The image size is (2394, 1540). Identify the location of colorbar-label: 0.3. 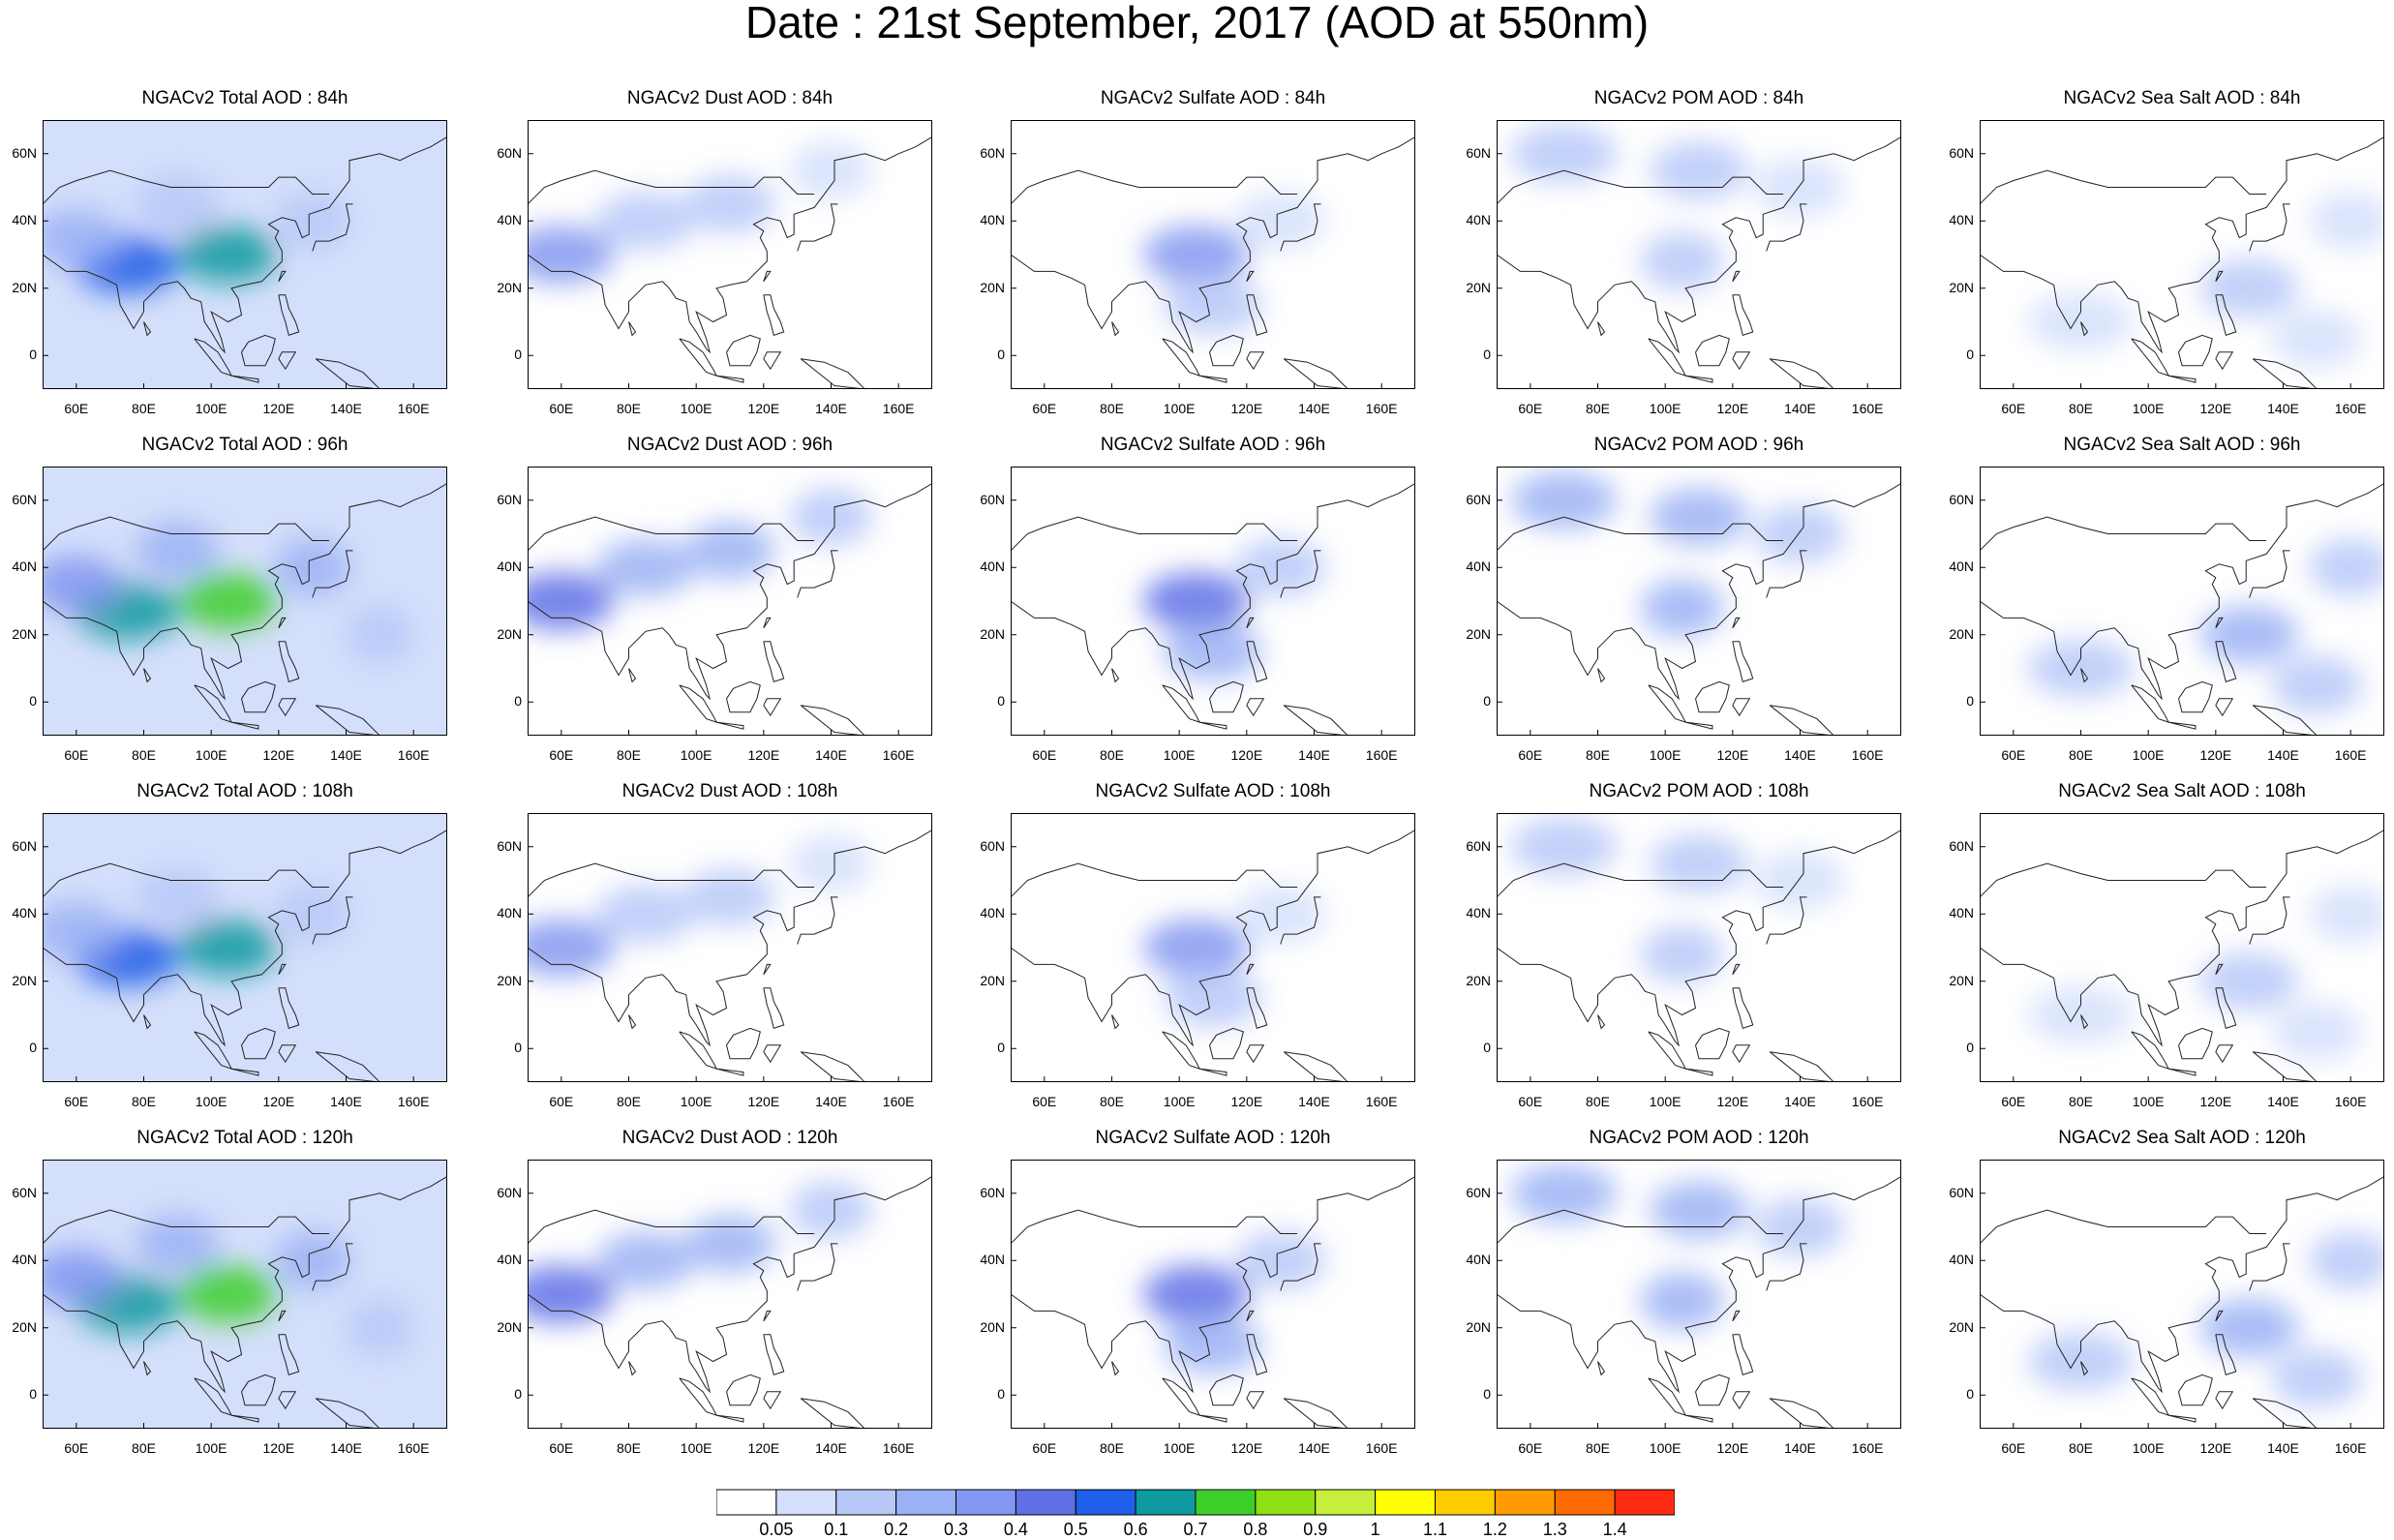
(956, 1529).